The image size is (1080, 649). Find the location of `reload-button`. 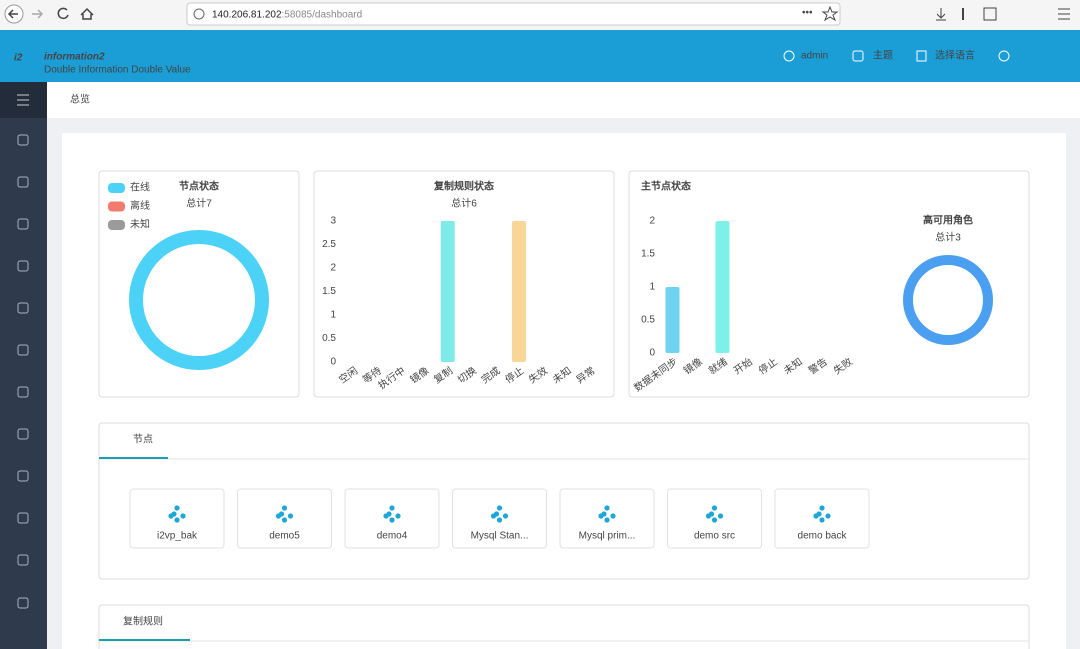

reload-button is located at coordinates (63, 13).